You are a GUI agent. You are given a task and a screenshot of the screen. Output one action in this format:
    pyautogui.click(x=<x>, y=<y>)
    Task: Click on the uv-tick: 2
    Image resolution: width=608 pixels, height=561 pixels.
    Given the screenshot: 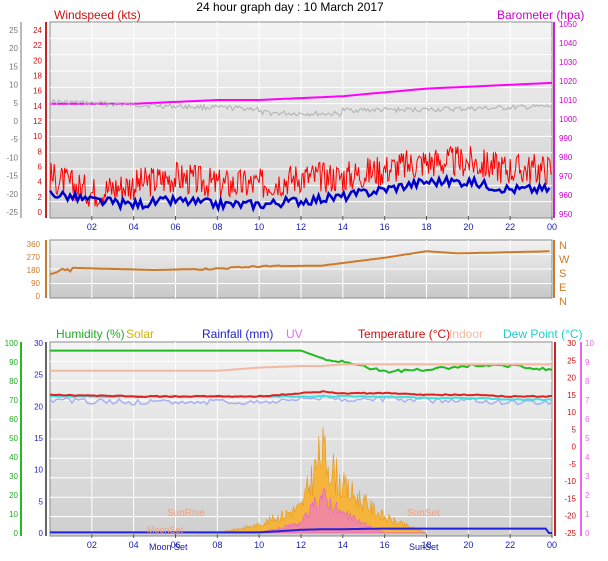 What is the action you would take?
    pyautogui.click(x=587, y=495)
    